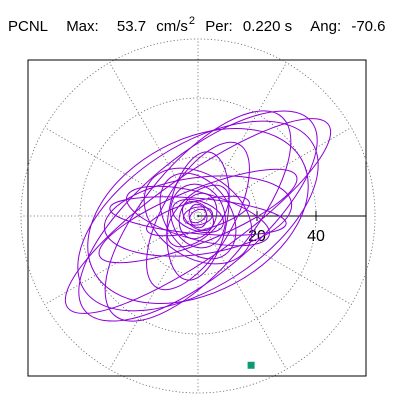  What do you see at coordinates (172, 26) in the screenshot?
I see `max-unit: cm/s` at bounding box center [172, 26].